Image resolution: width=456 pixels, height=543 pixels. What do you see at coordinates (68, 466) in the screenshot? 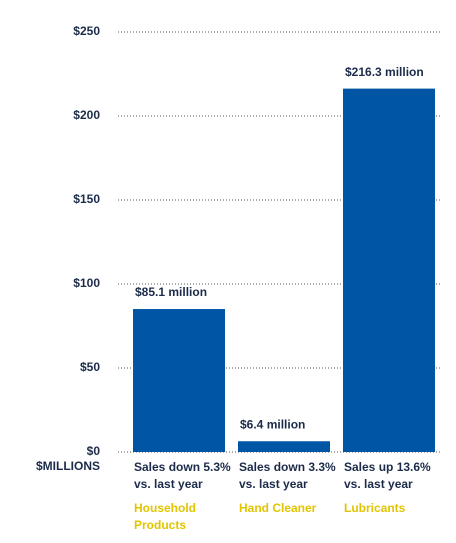
I see `y-axis-label: $MILLIONS` at bounding box center [68, 466].